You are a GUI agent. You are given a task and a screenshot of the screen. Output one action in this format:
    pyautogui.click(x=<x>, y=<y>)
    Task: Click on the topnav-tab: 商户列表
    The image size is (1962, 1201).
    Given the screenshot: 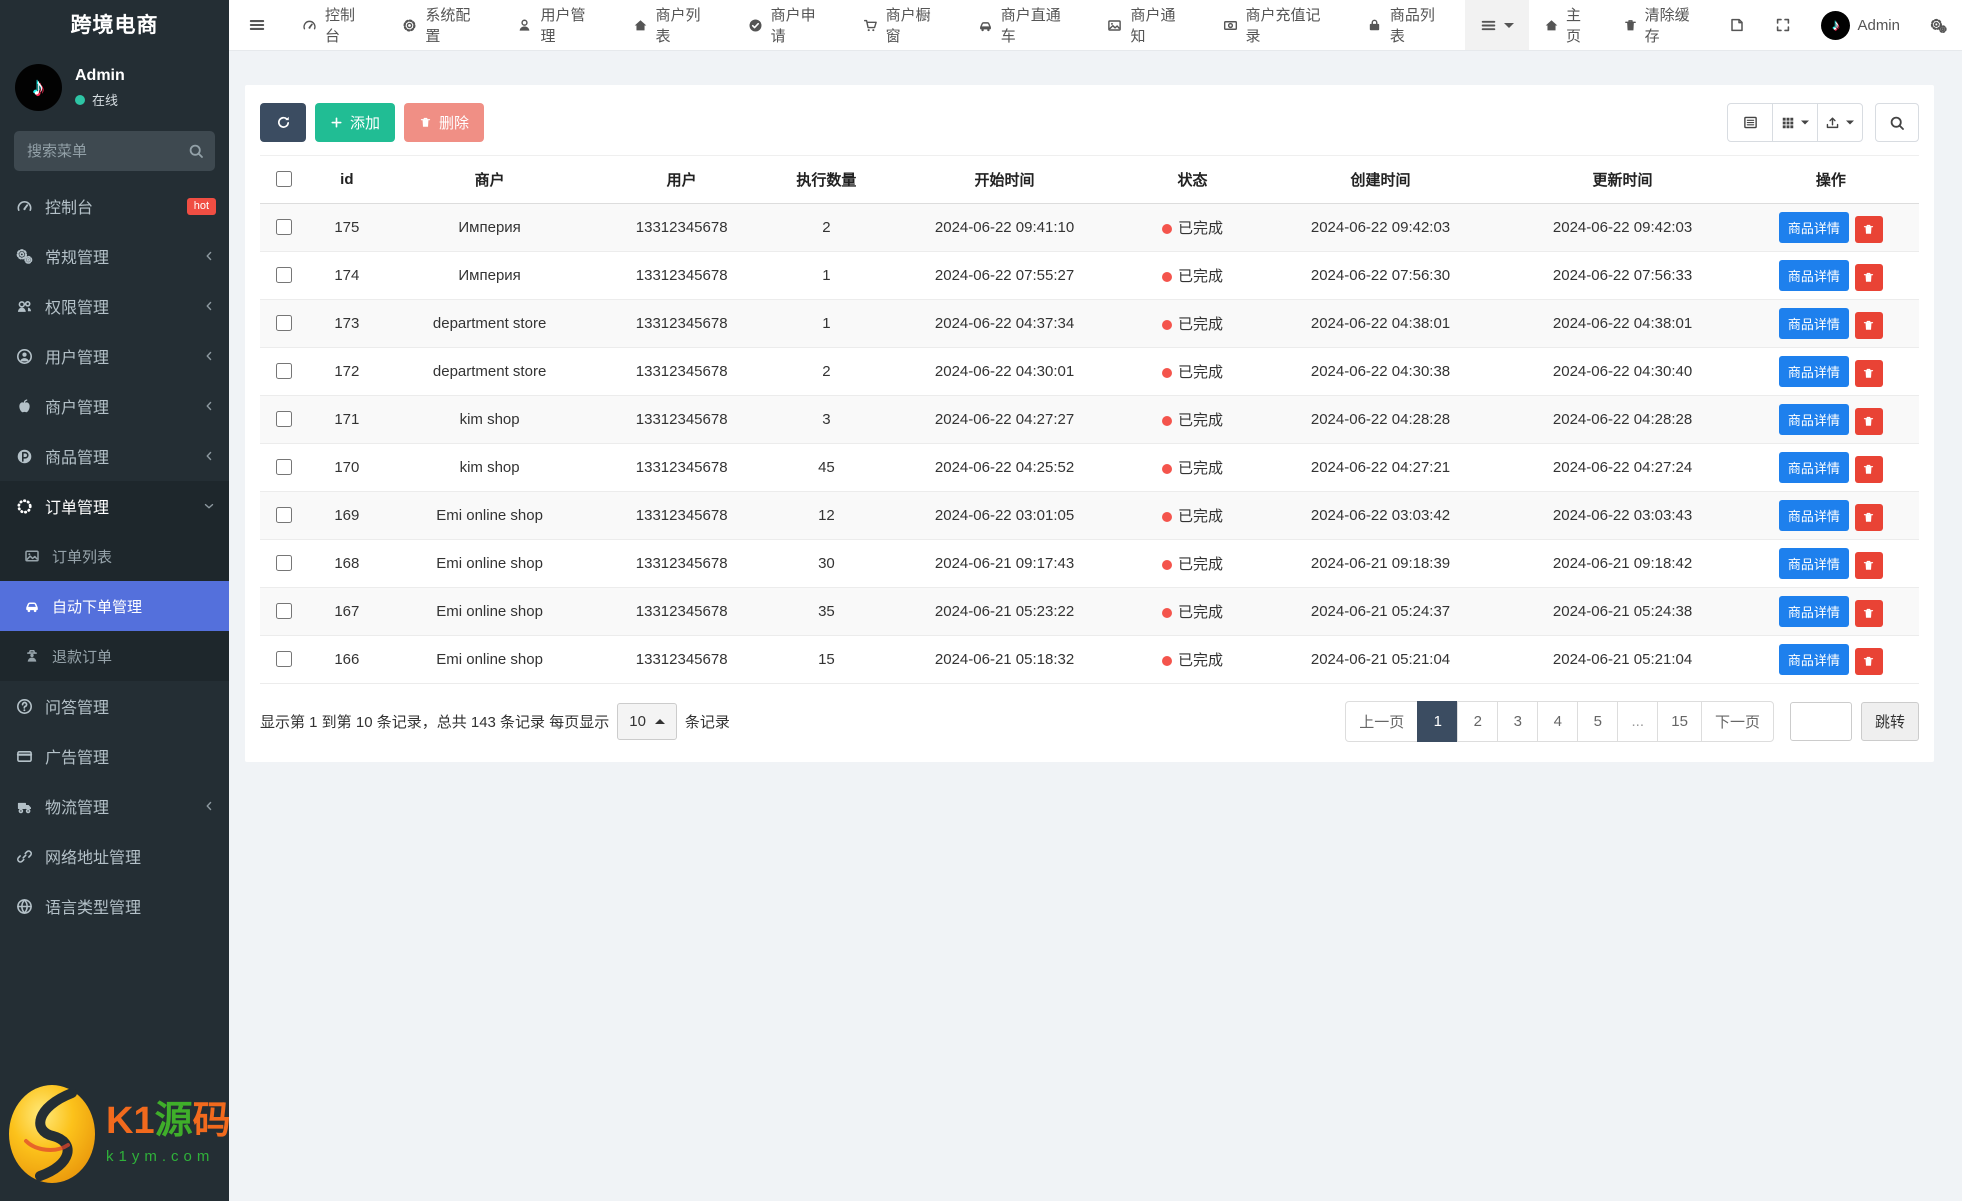 What is the action you would take?
    pyautogui.click(x=673, y=25)
    